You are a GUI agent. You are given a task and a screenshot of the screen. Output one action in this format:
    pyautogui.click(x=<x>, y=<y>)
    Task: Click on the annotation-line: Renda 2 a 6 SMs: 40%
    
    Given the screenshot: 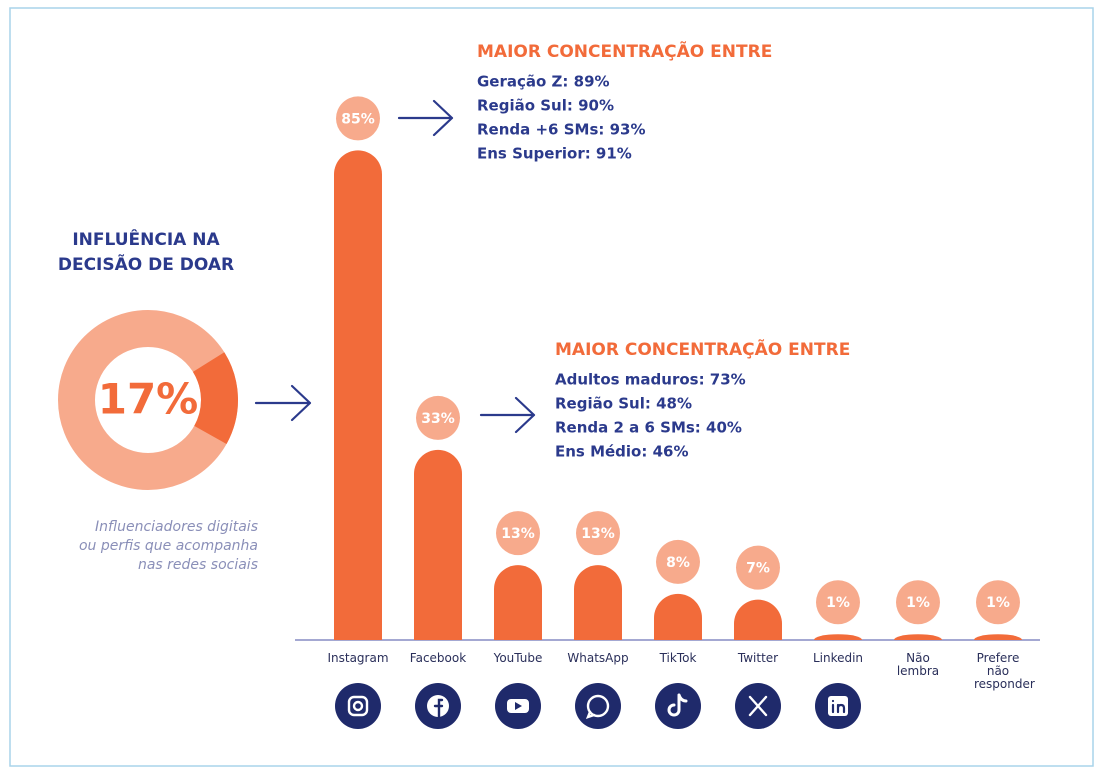 What is the action you would take?
    pyautogui.click(x=648, y=428)
    